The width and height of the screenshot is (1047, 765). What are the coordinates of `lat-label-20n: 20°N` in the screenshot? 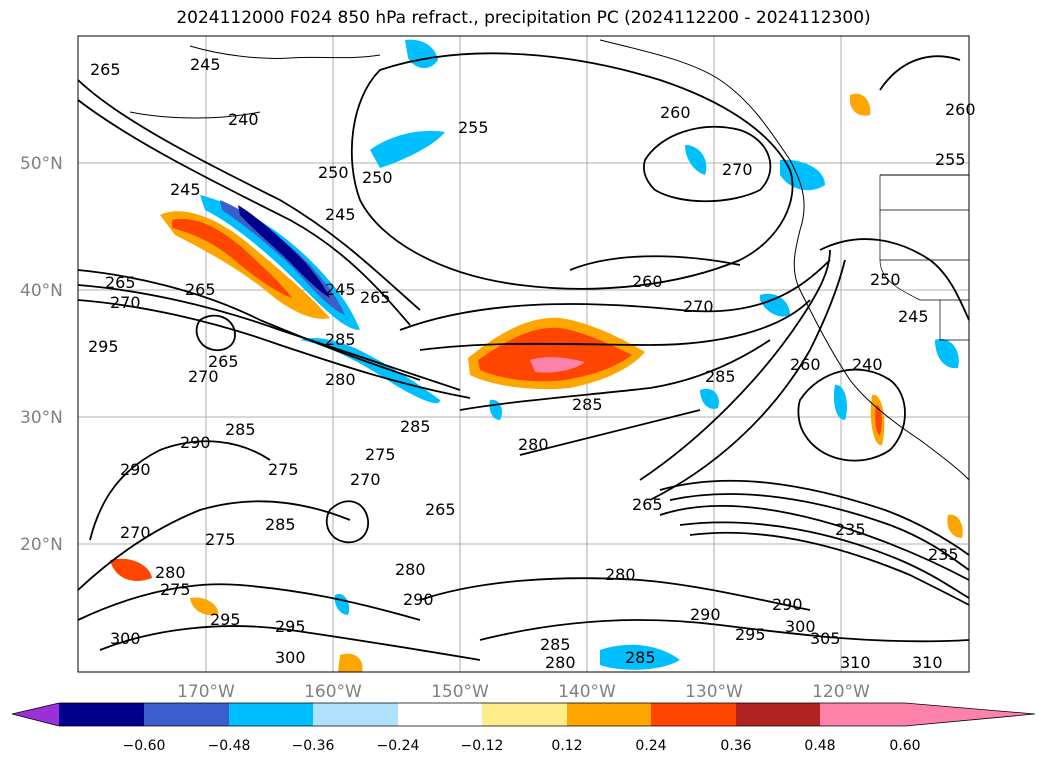 It's located at (41, 545).